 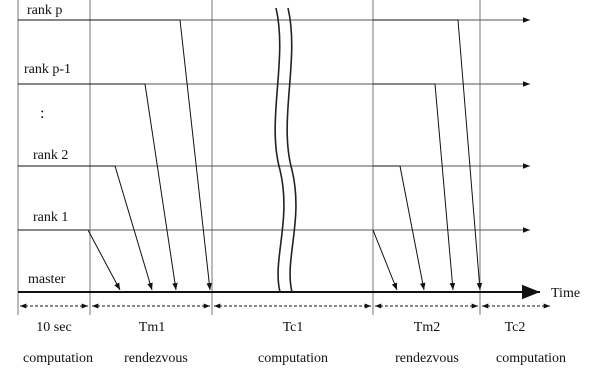 I want to click on label-rank-p: rank p, so click(x=44, y=10).